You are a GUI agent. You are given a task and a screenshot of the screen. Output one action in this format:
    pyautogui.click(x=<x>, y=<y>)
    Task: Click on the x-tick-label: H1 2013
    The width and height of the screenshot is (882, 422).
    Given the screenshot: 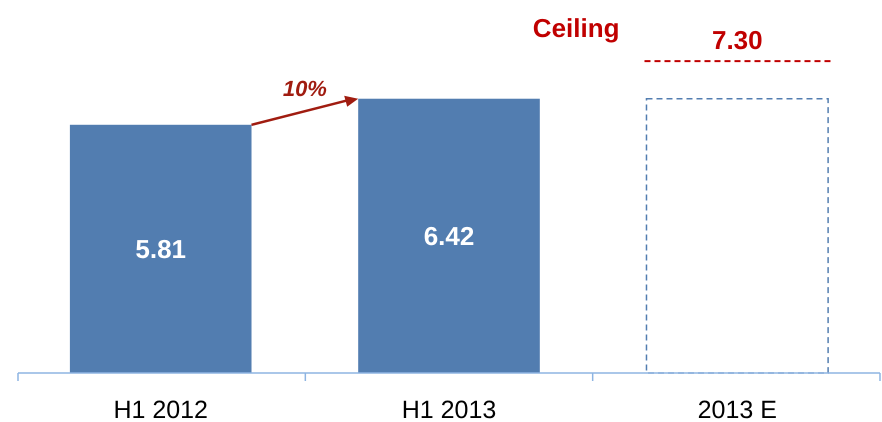 What is the action you would take?
    pyautogui.click(x=449, y=409)
    